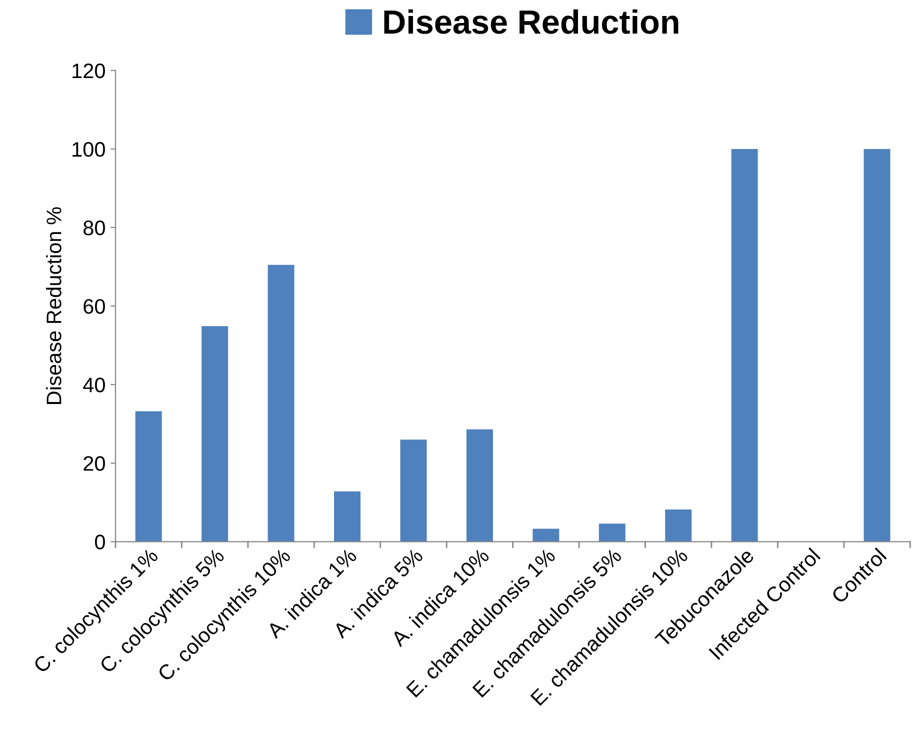 The height and width of the screenshot is (742, 924). Describe the element at coordinates (100, 542) in the screenshot. I see `y-tick-label: 0` at that location.